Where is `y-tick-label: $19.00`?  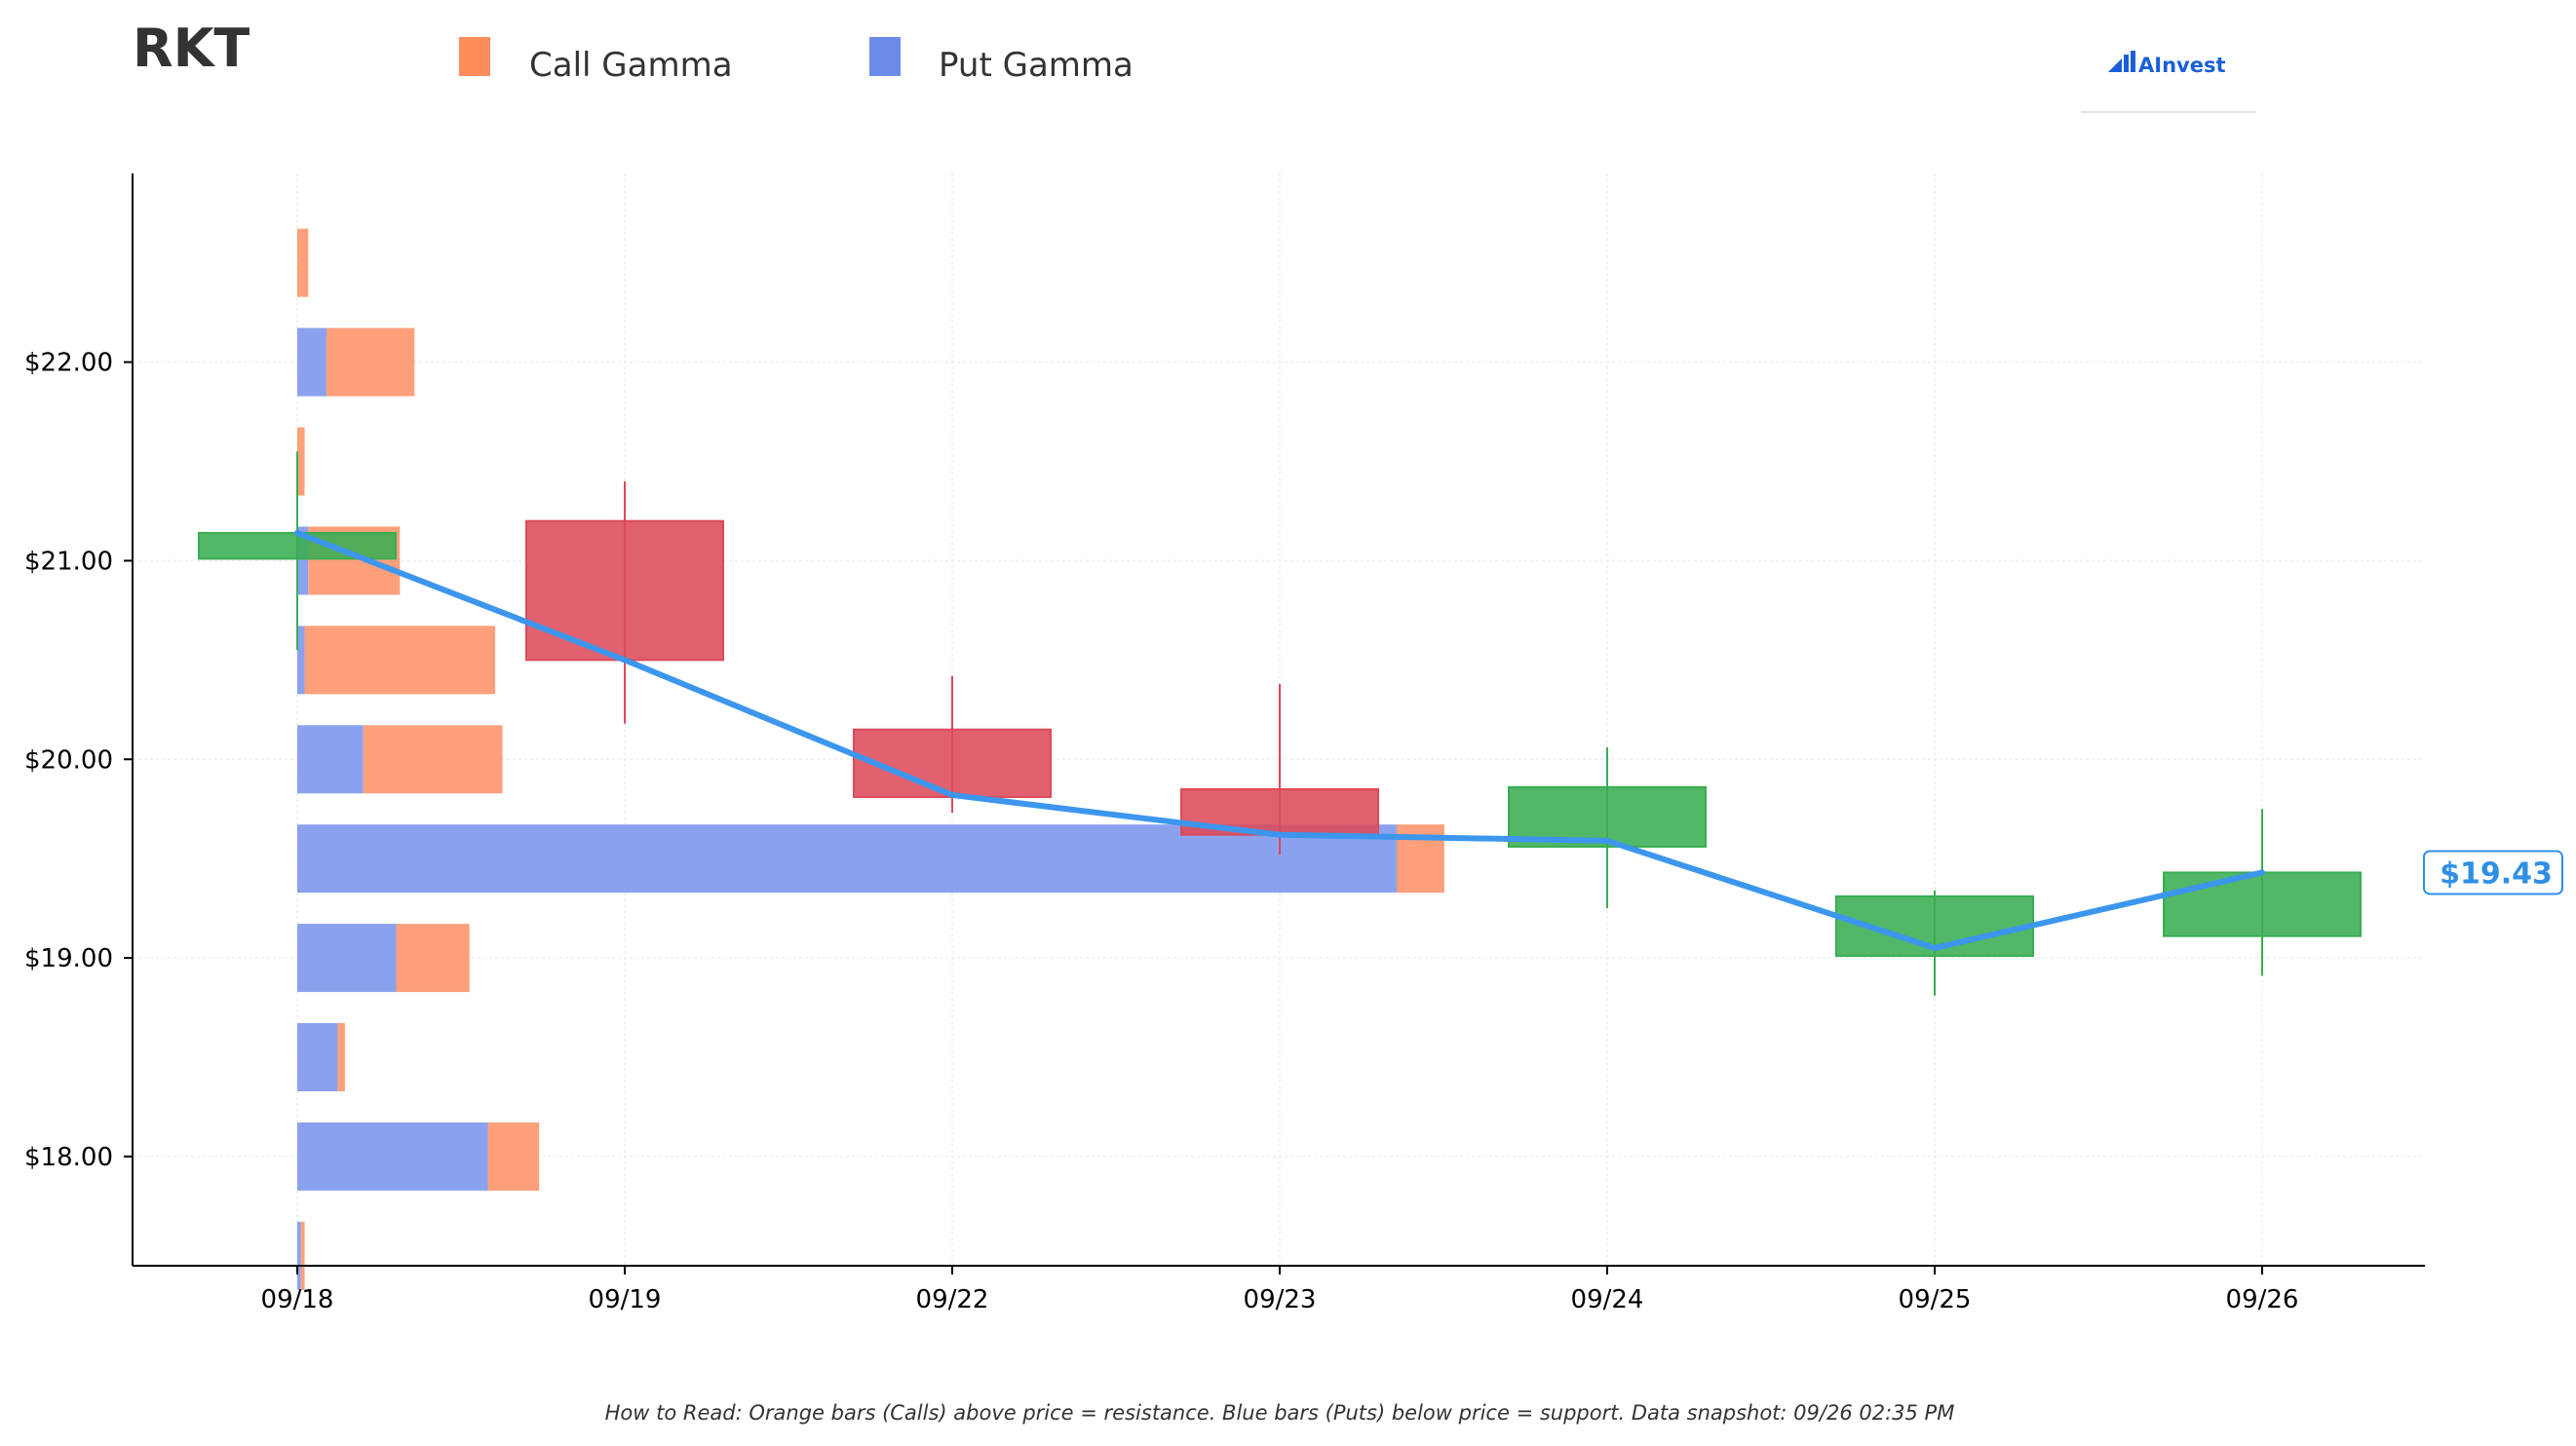
y-tick-label: $19.00 is located at coordinates (68, 958).